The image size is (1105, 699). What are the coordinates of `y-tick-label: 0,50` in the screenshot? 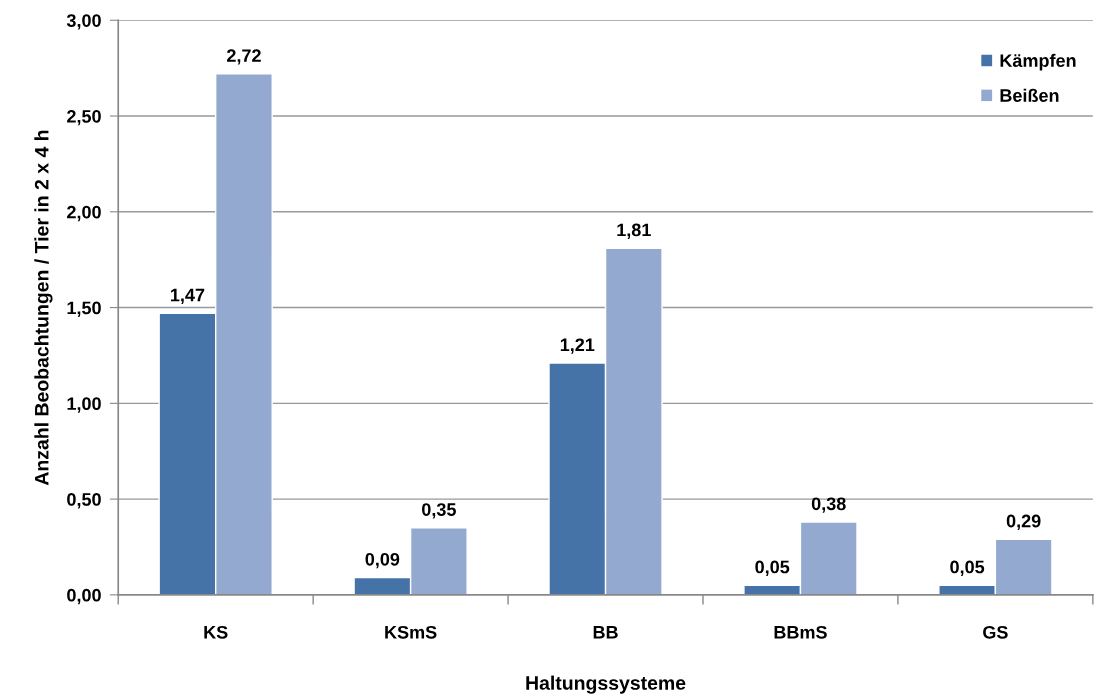 It's located at (84, 501).